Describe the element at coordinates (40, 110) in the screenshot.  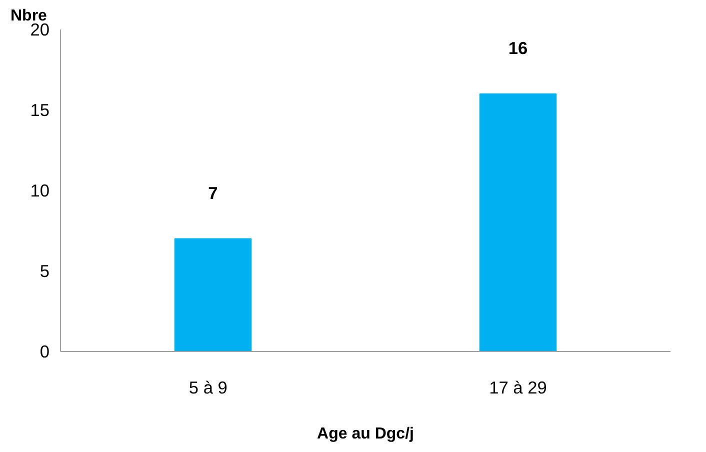
I see `y-tick-label: 15` at that location.